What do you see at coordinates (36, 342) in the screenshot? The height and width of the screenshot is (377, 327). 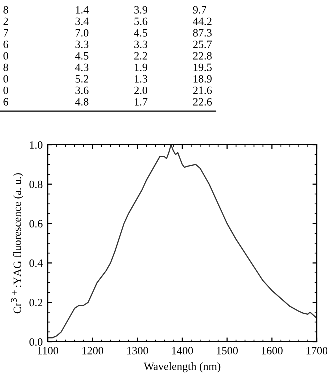 I see `y-tick-label: 0.0` at bounding box center [36, 342].